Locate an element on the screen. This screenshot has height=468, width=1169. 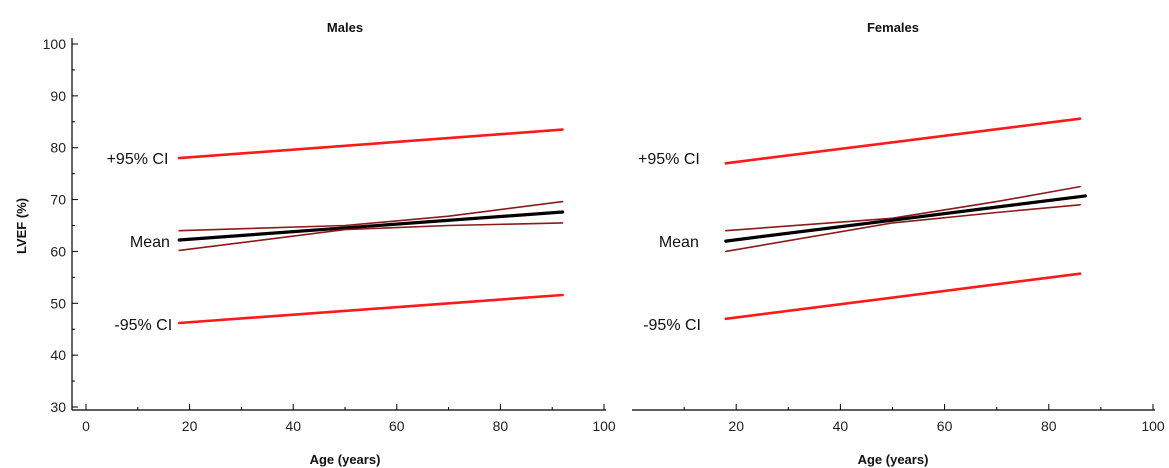
panel-title: Males is located at coordinates (345, 27).